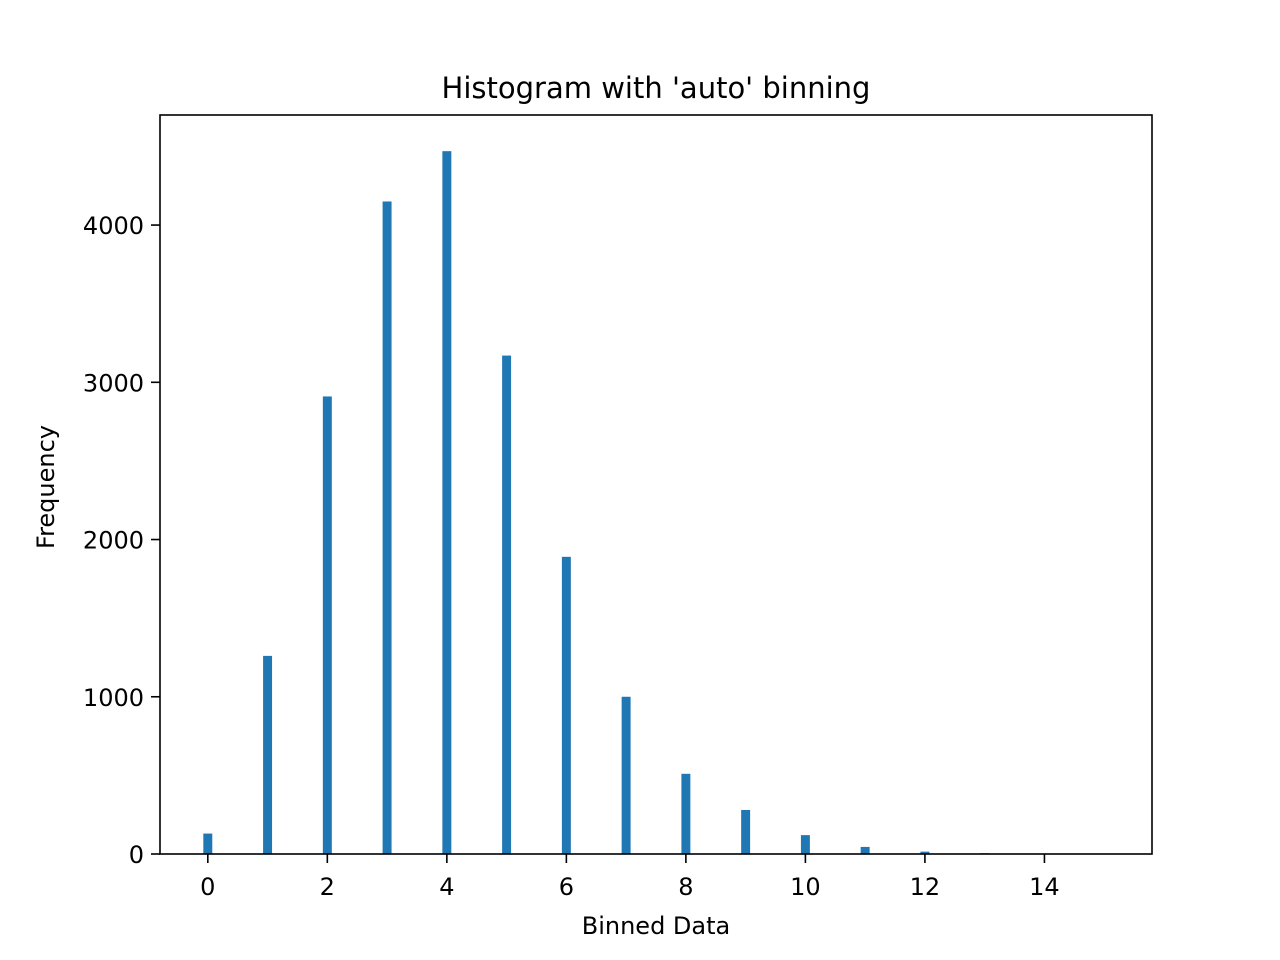 This screenshot has height=960, width=1280. Describe the element at coordinates (113, 226) in the screenshot. I see `y-tick-label: 4000` at that location.